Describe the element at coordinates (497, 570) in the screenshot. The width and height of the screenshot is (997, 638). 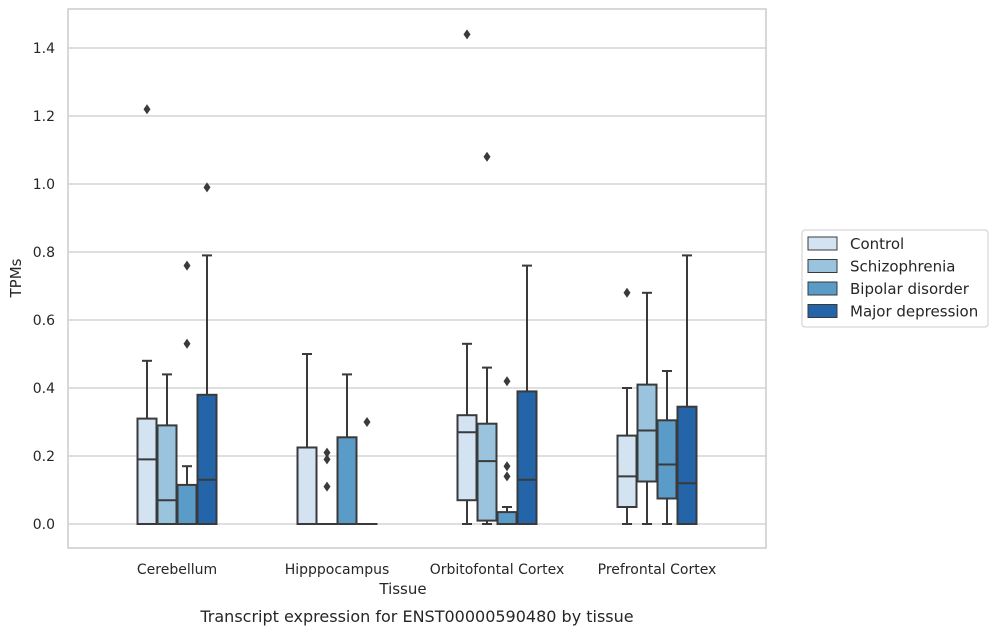
I see `x-tick-label: Orbitofontal Cortex` at that location.